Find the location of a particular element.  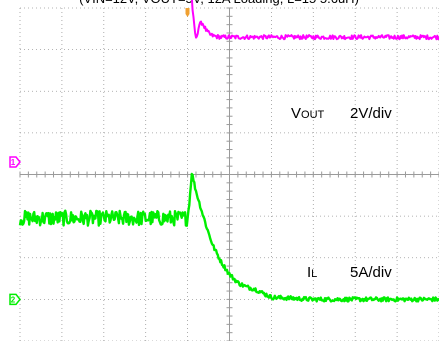

channel-scale-vout: 2V/div is located at coordinates (371, 113).